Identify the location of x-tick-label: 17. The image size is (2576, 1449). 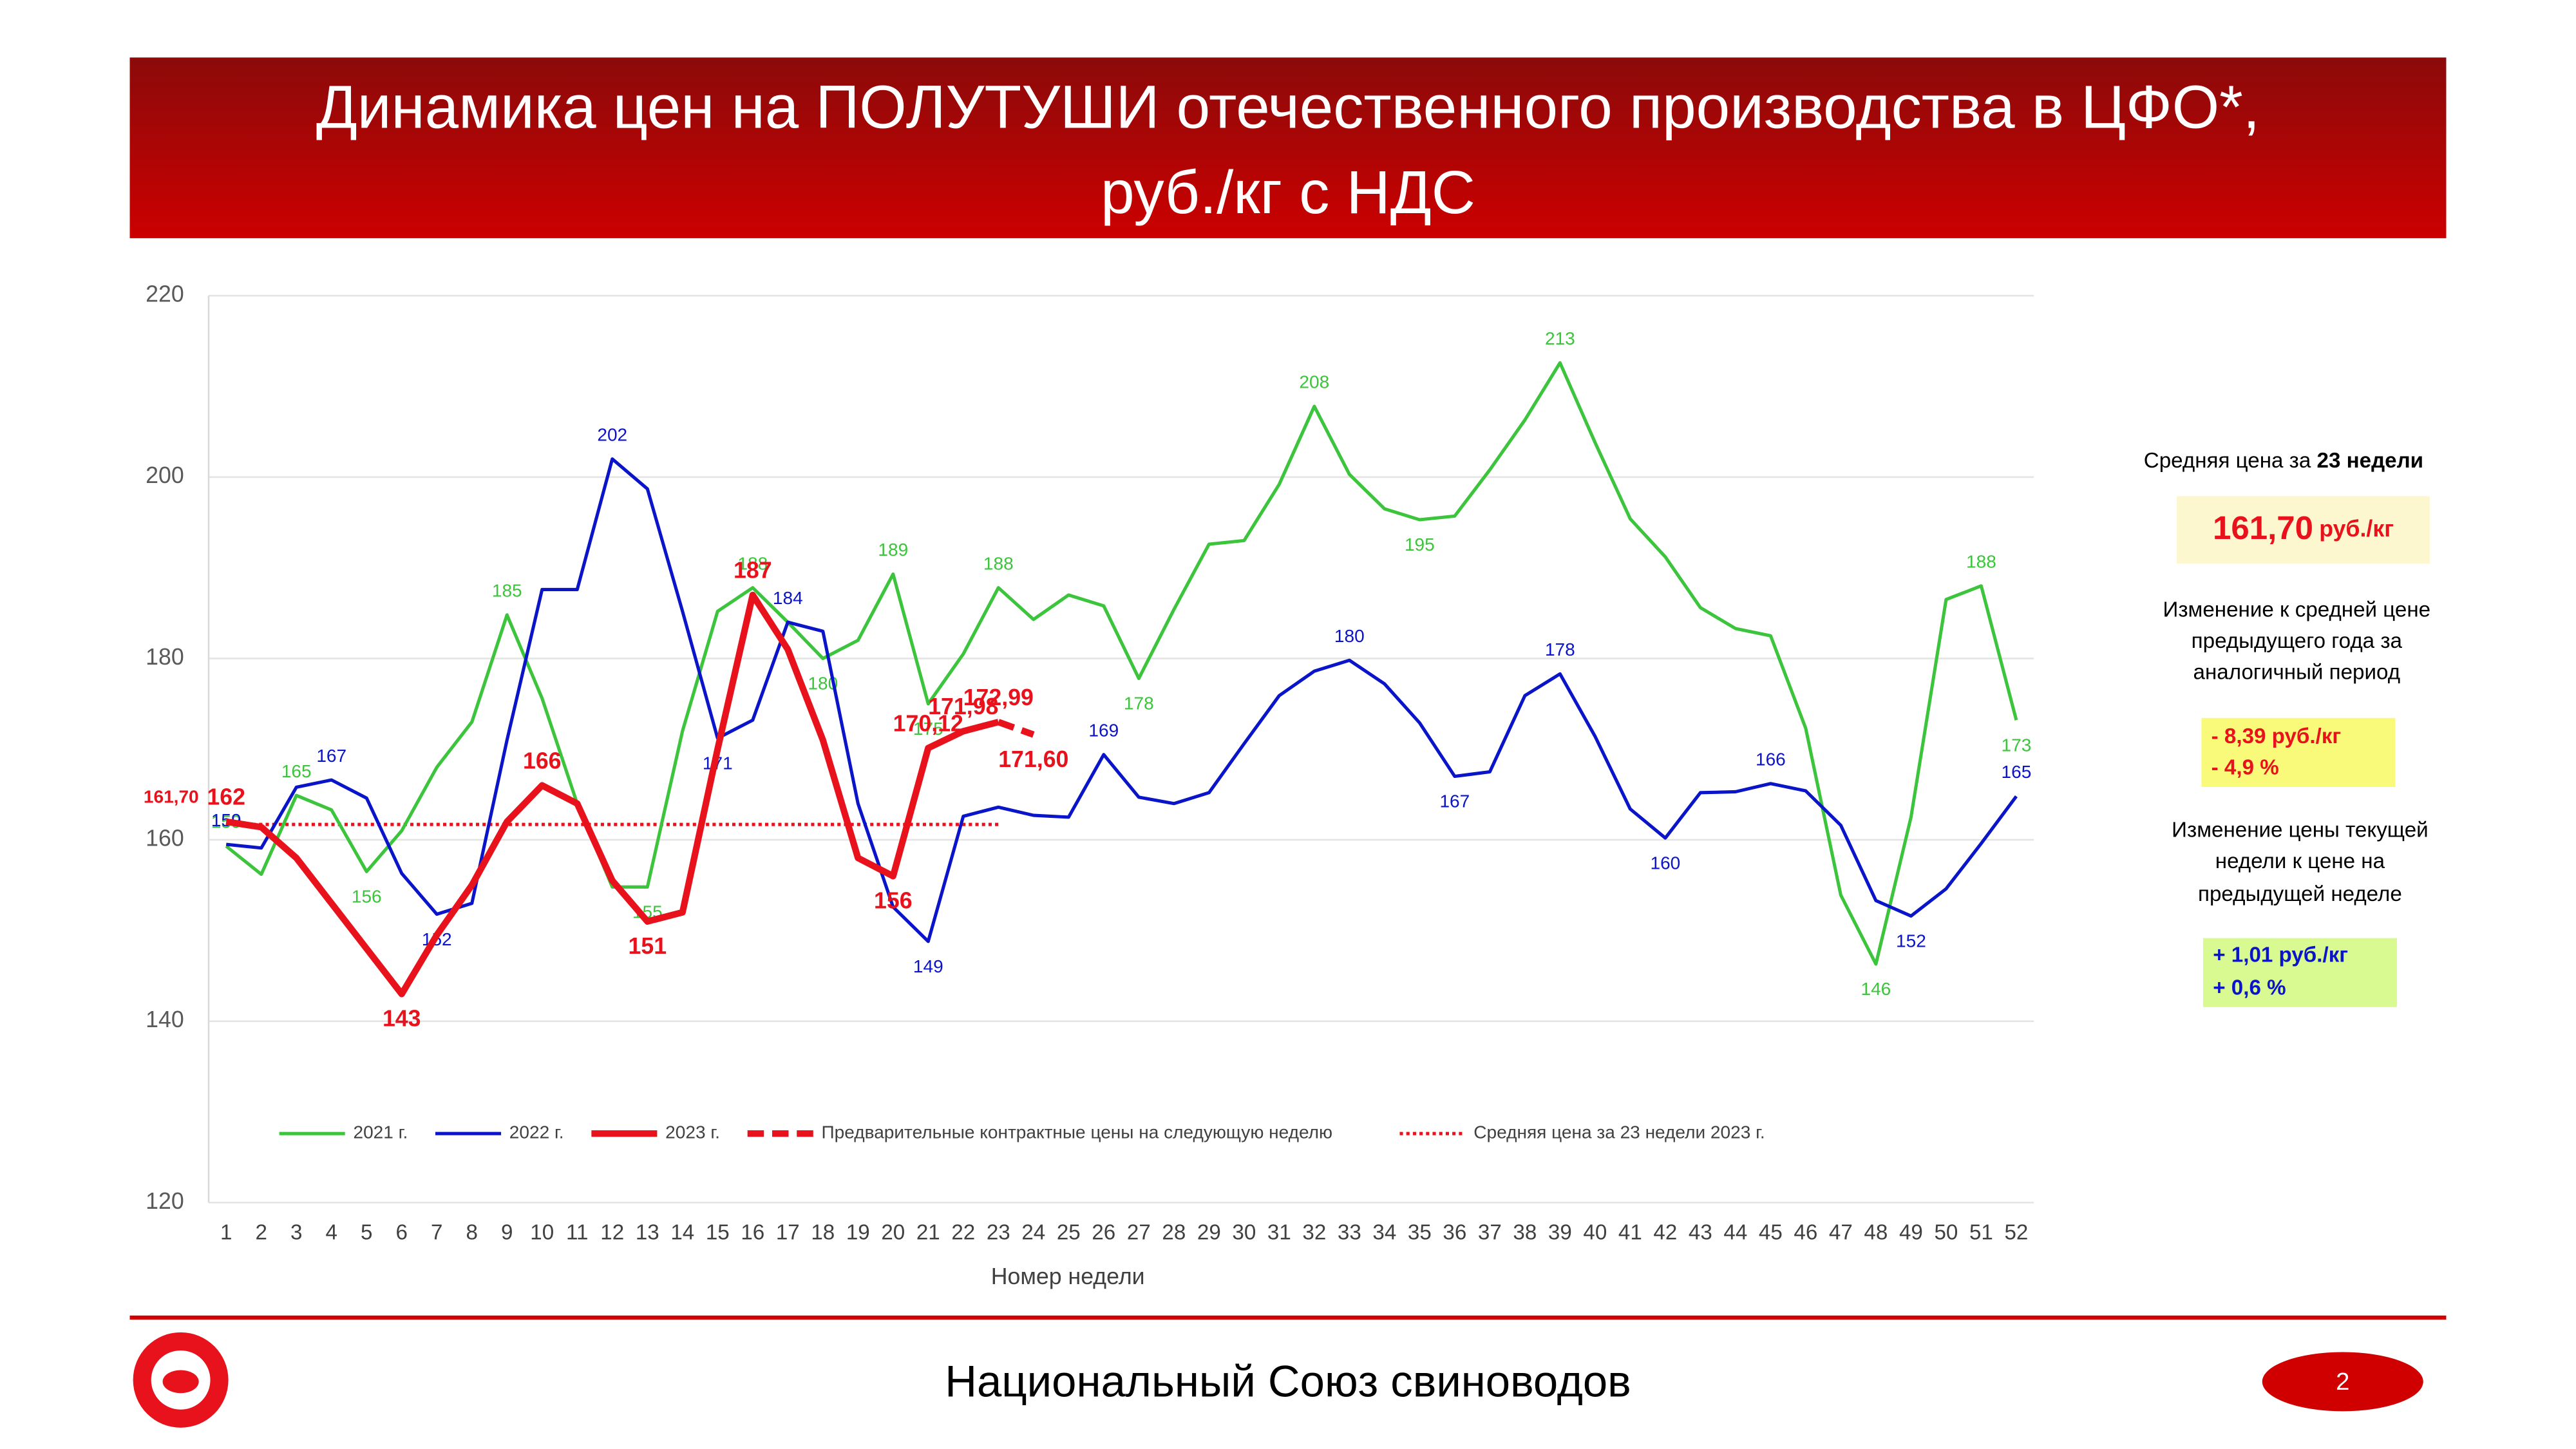
(788, 1233).